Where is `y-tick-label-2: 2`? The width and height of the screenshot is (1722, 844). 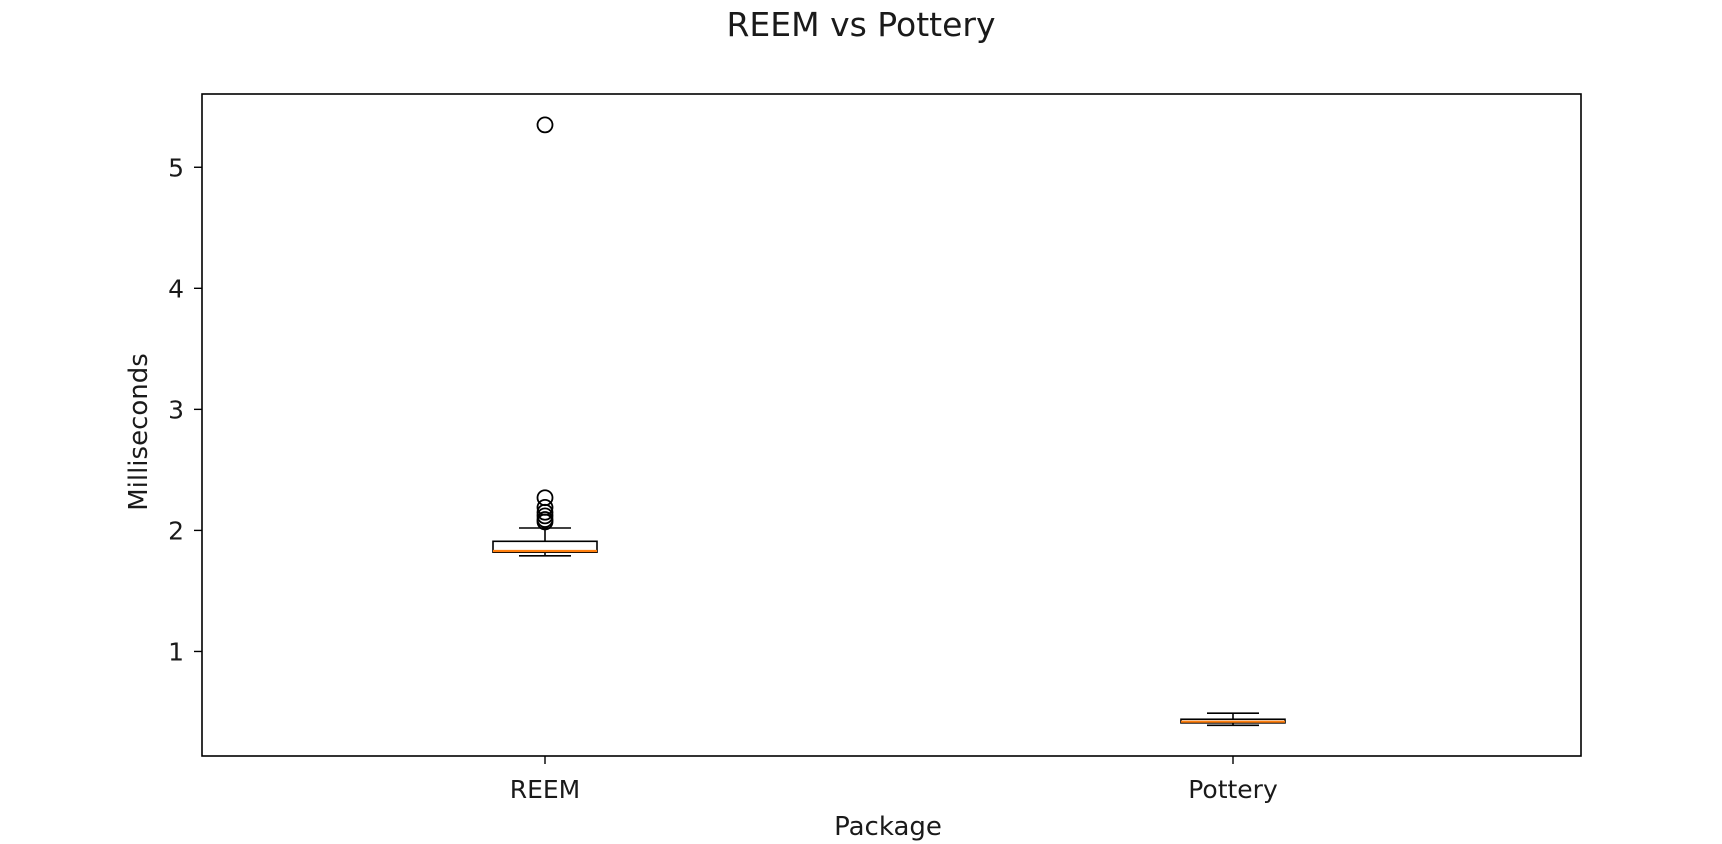 y-tick-label-2: 2 is located at coordinates (176, 530).